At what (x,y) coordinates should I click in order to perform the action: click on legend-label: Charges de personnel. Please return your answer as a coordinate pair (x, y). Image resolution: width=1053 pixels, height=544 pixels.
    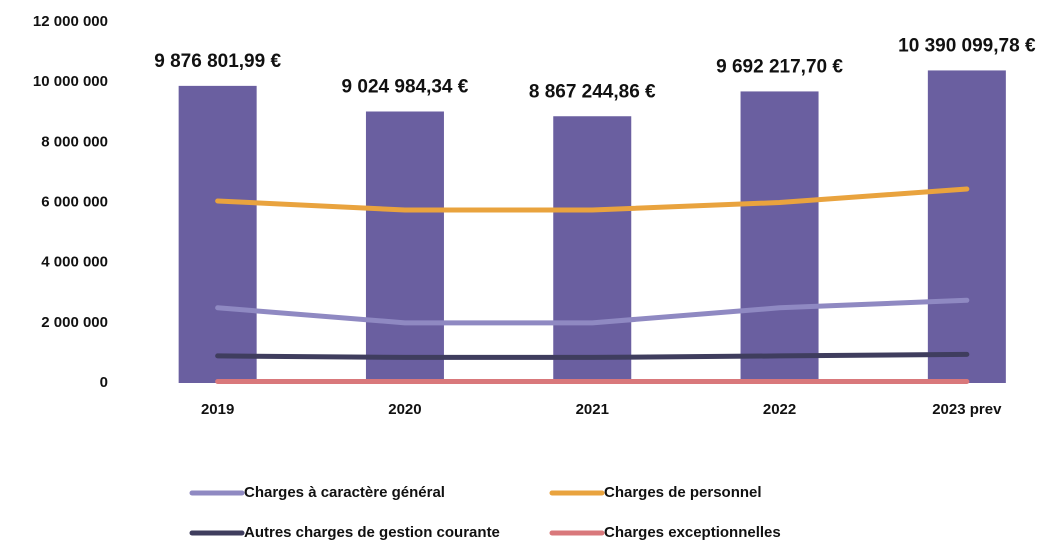
    Looking at the image, I should click on (683, 492).